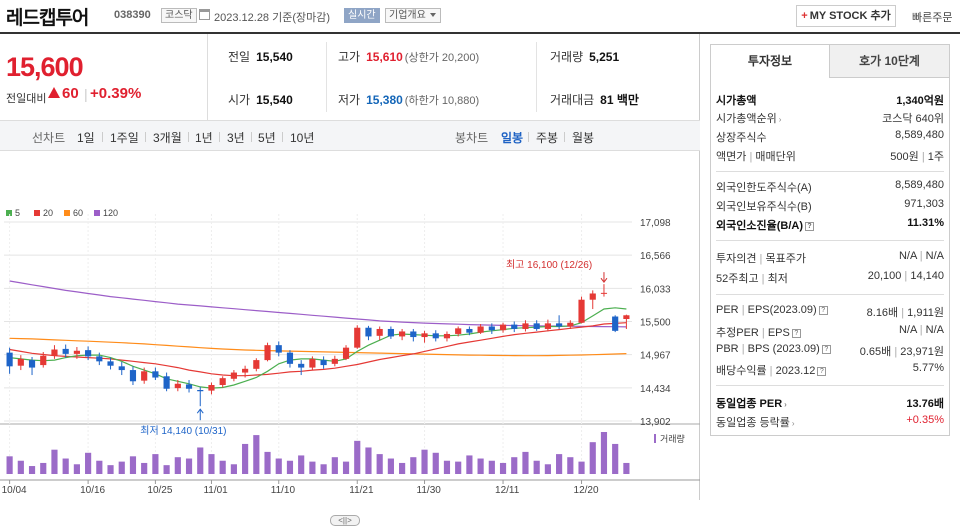  What do you see at coordinates (907, 256) in the screenshot?
I see `row-value: N/A` at bounding box center [907, 256].